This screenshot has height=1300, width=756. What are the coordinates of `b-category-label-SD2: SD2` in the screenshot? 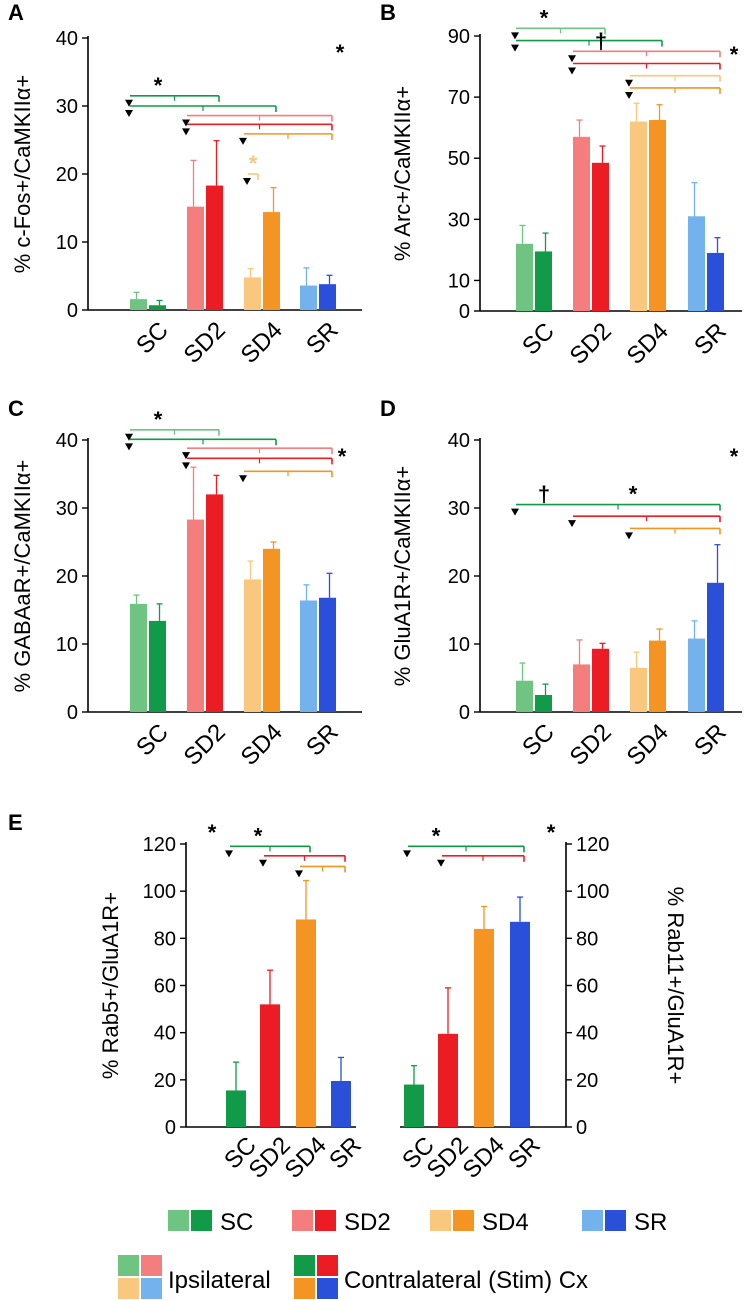 It's located at (591, 344).